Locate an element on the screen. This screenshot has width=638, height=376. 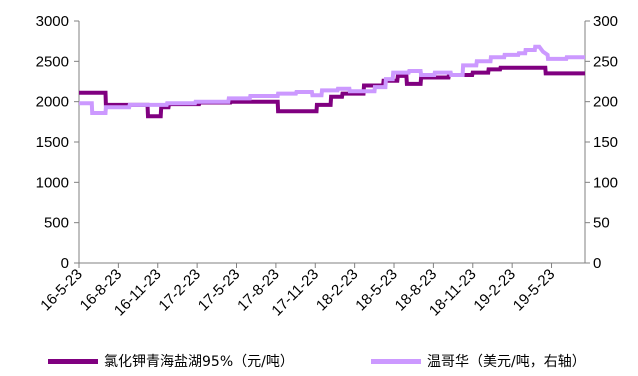
legend-label-0: 氯化钾青海盐湖95%（元/吨） is located at coordinates (199, 362).